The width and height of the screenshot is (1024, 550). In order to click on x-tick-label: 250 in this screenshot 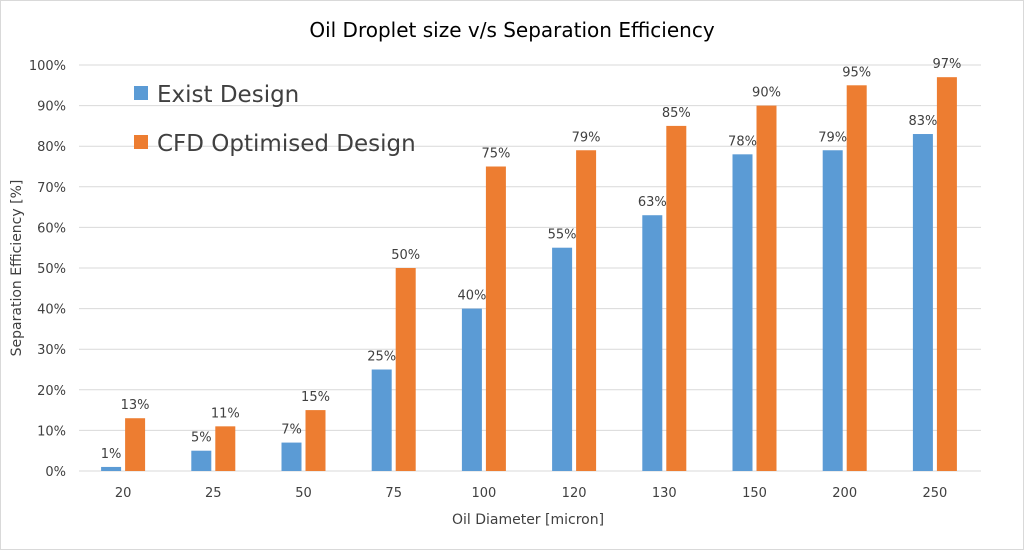, I will do `click(934, 493)`.